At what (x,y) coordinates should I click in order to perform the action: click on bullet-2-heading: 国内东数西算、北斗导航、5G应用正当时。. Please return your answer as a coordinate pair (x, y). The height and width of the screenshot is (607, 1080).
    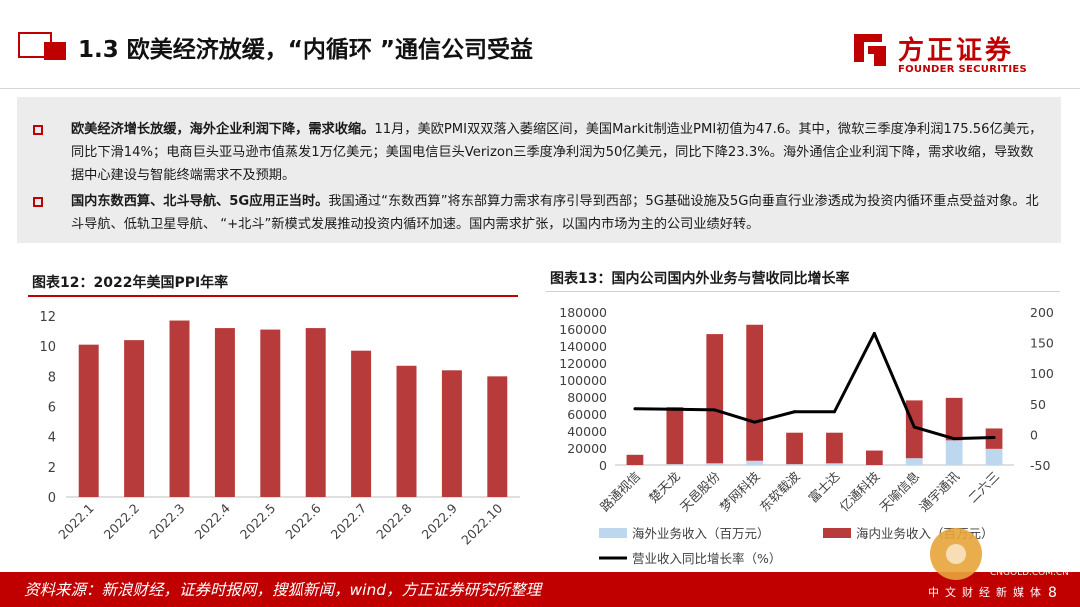
    Looking at the image, I should click on (200, 201).